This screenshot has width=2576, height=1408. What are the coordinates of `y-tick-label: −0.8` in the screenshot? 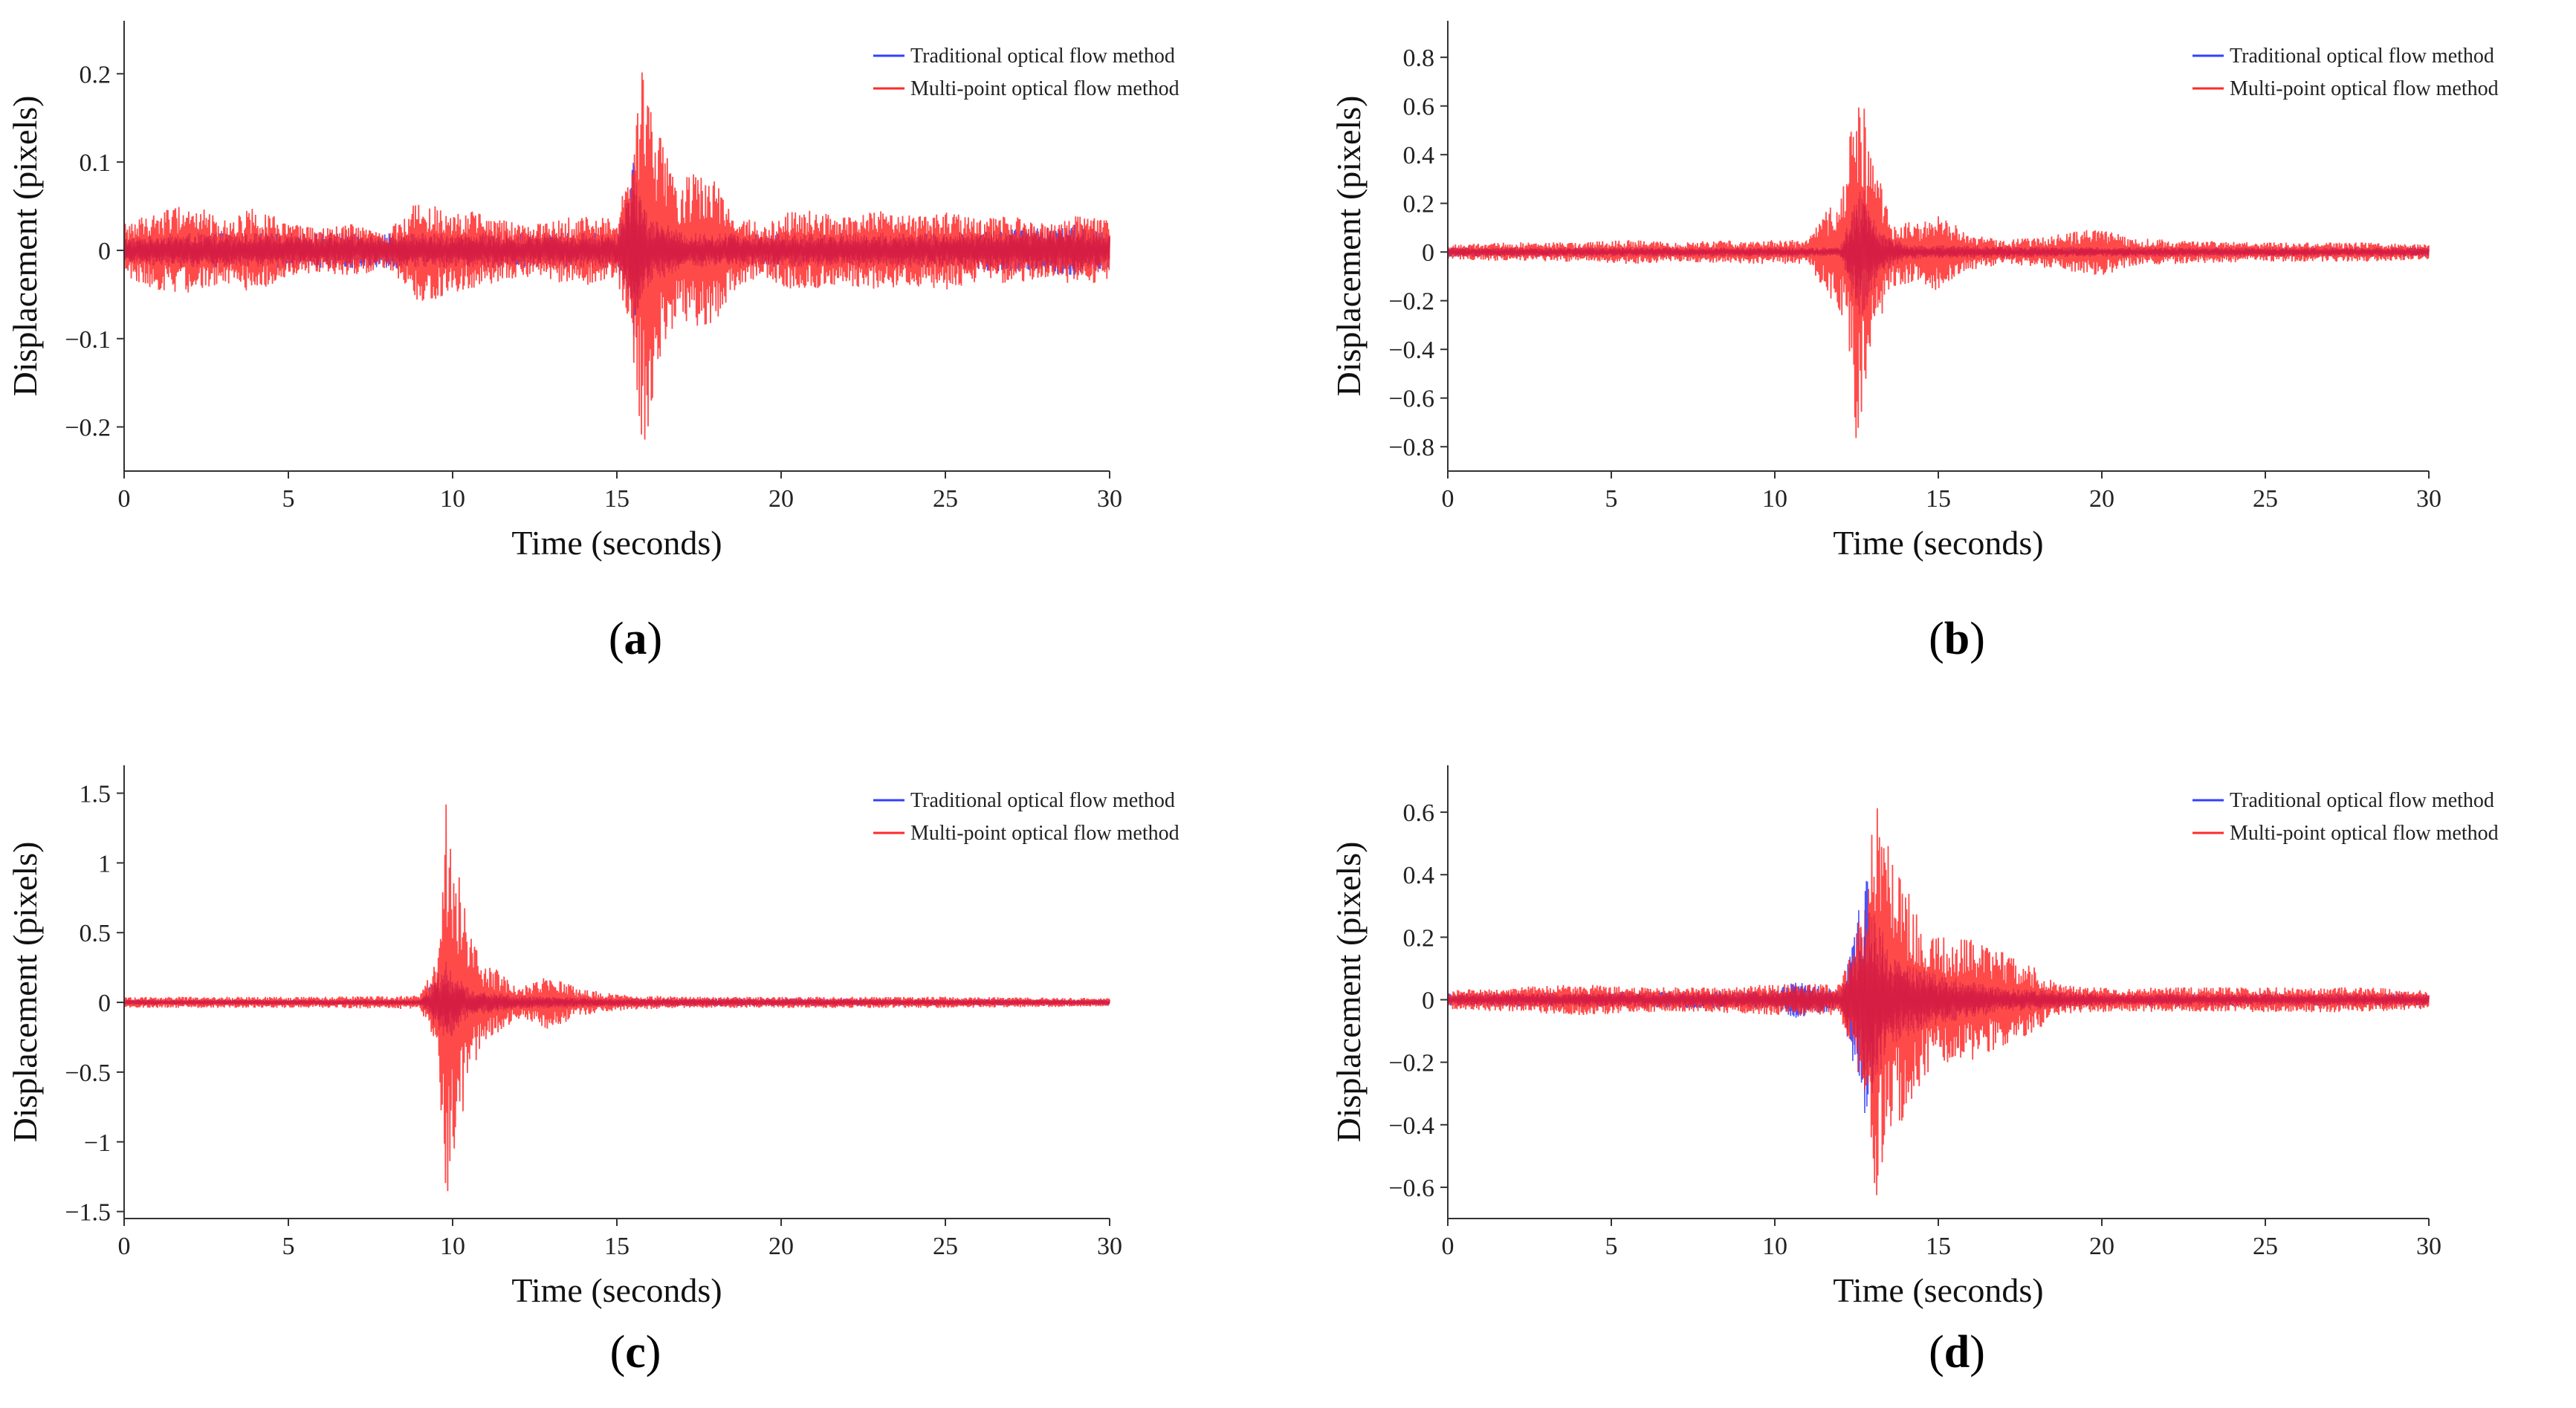 It's located at (1411, 447).